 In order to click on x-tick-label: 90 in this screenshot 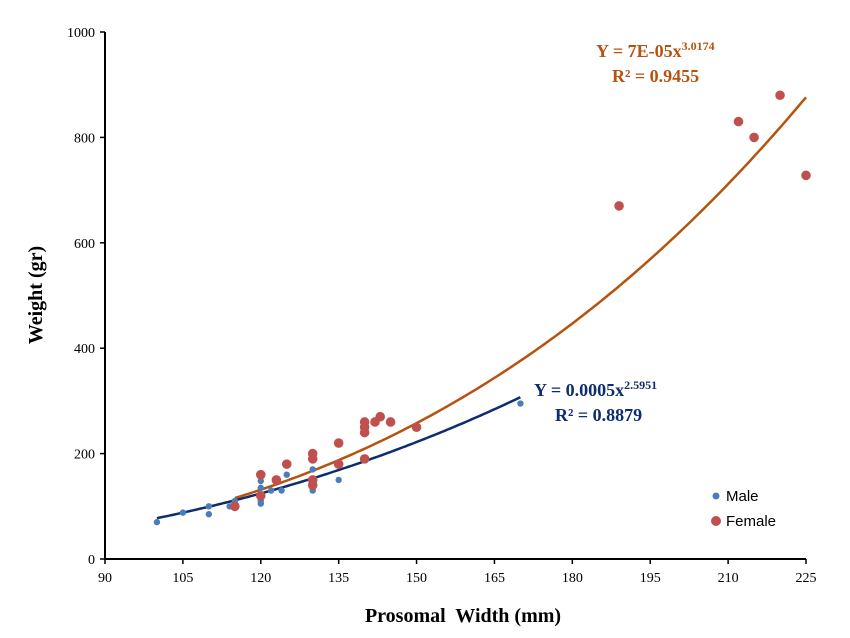, I will do `click(105, 578)`.